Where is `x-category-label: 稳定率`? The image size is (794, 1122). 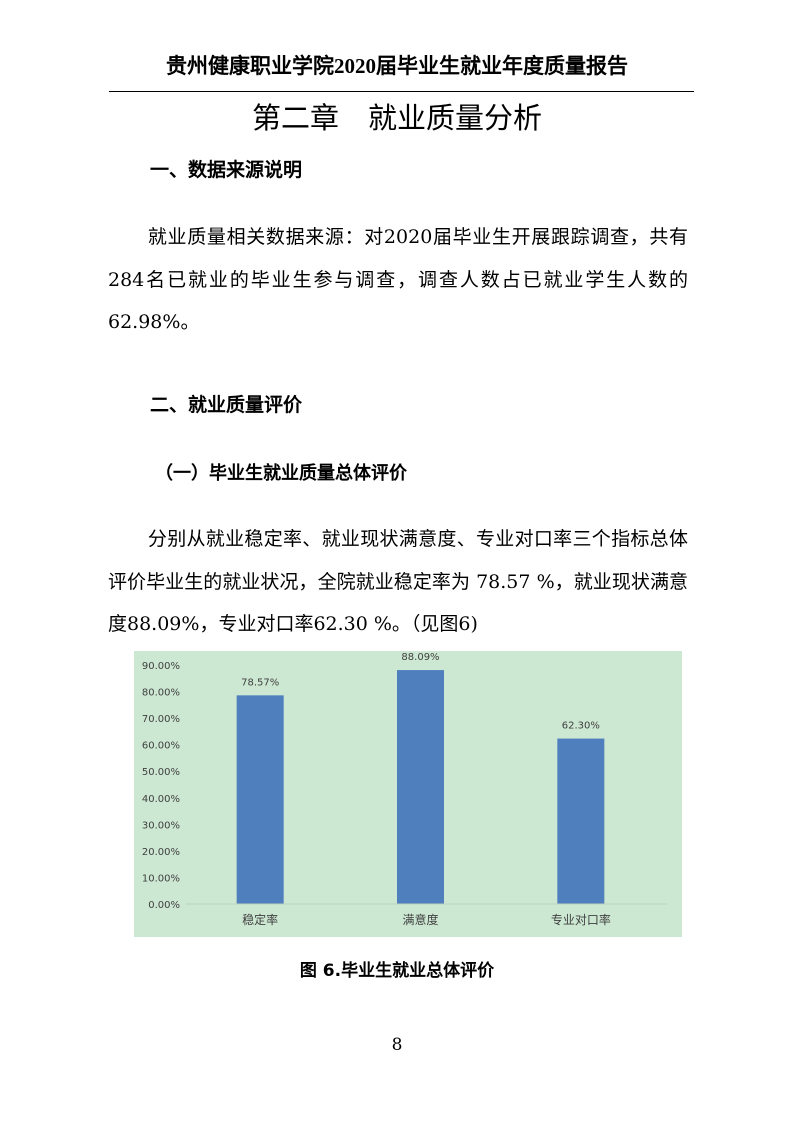 x-category-label: 稳定率 is located at coordinates (260, 919).